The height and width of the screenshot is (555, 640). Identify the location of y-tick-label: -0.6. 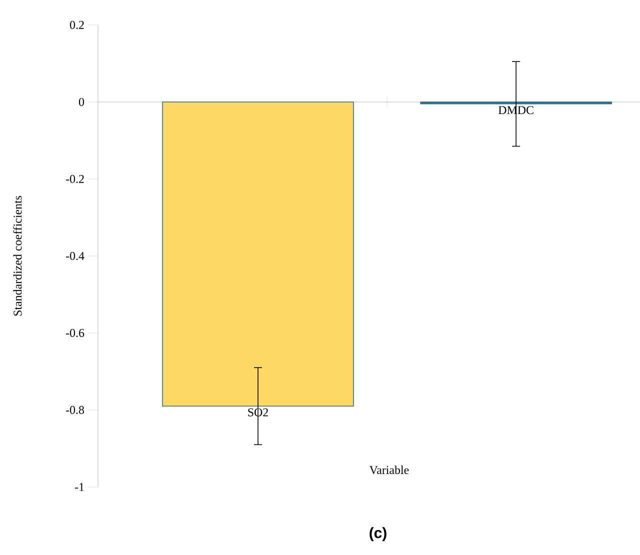
(75, 333).